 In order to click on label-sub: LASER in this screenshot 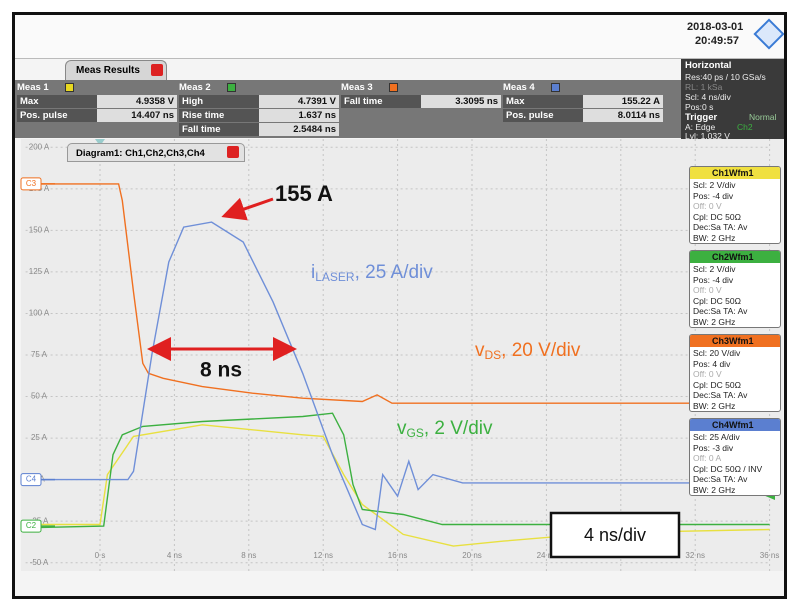, I will do `click(335, 277)`.